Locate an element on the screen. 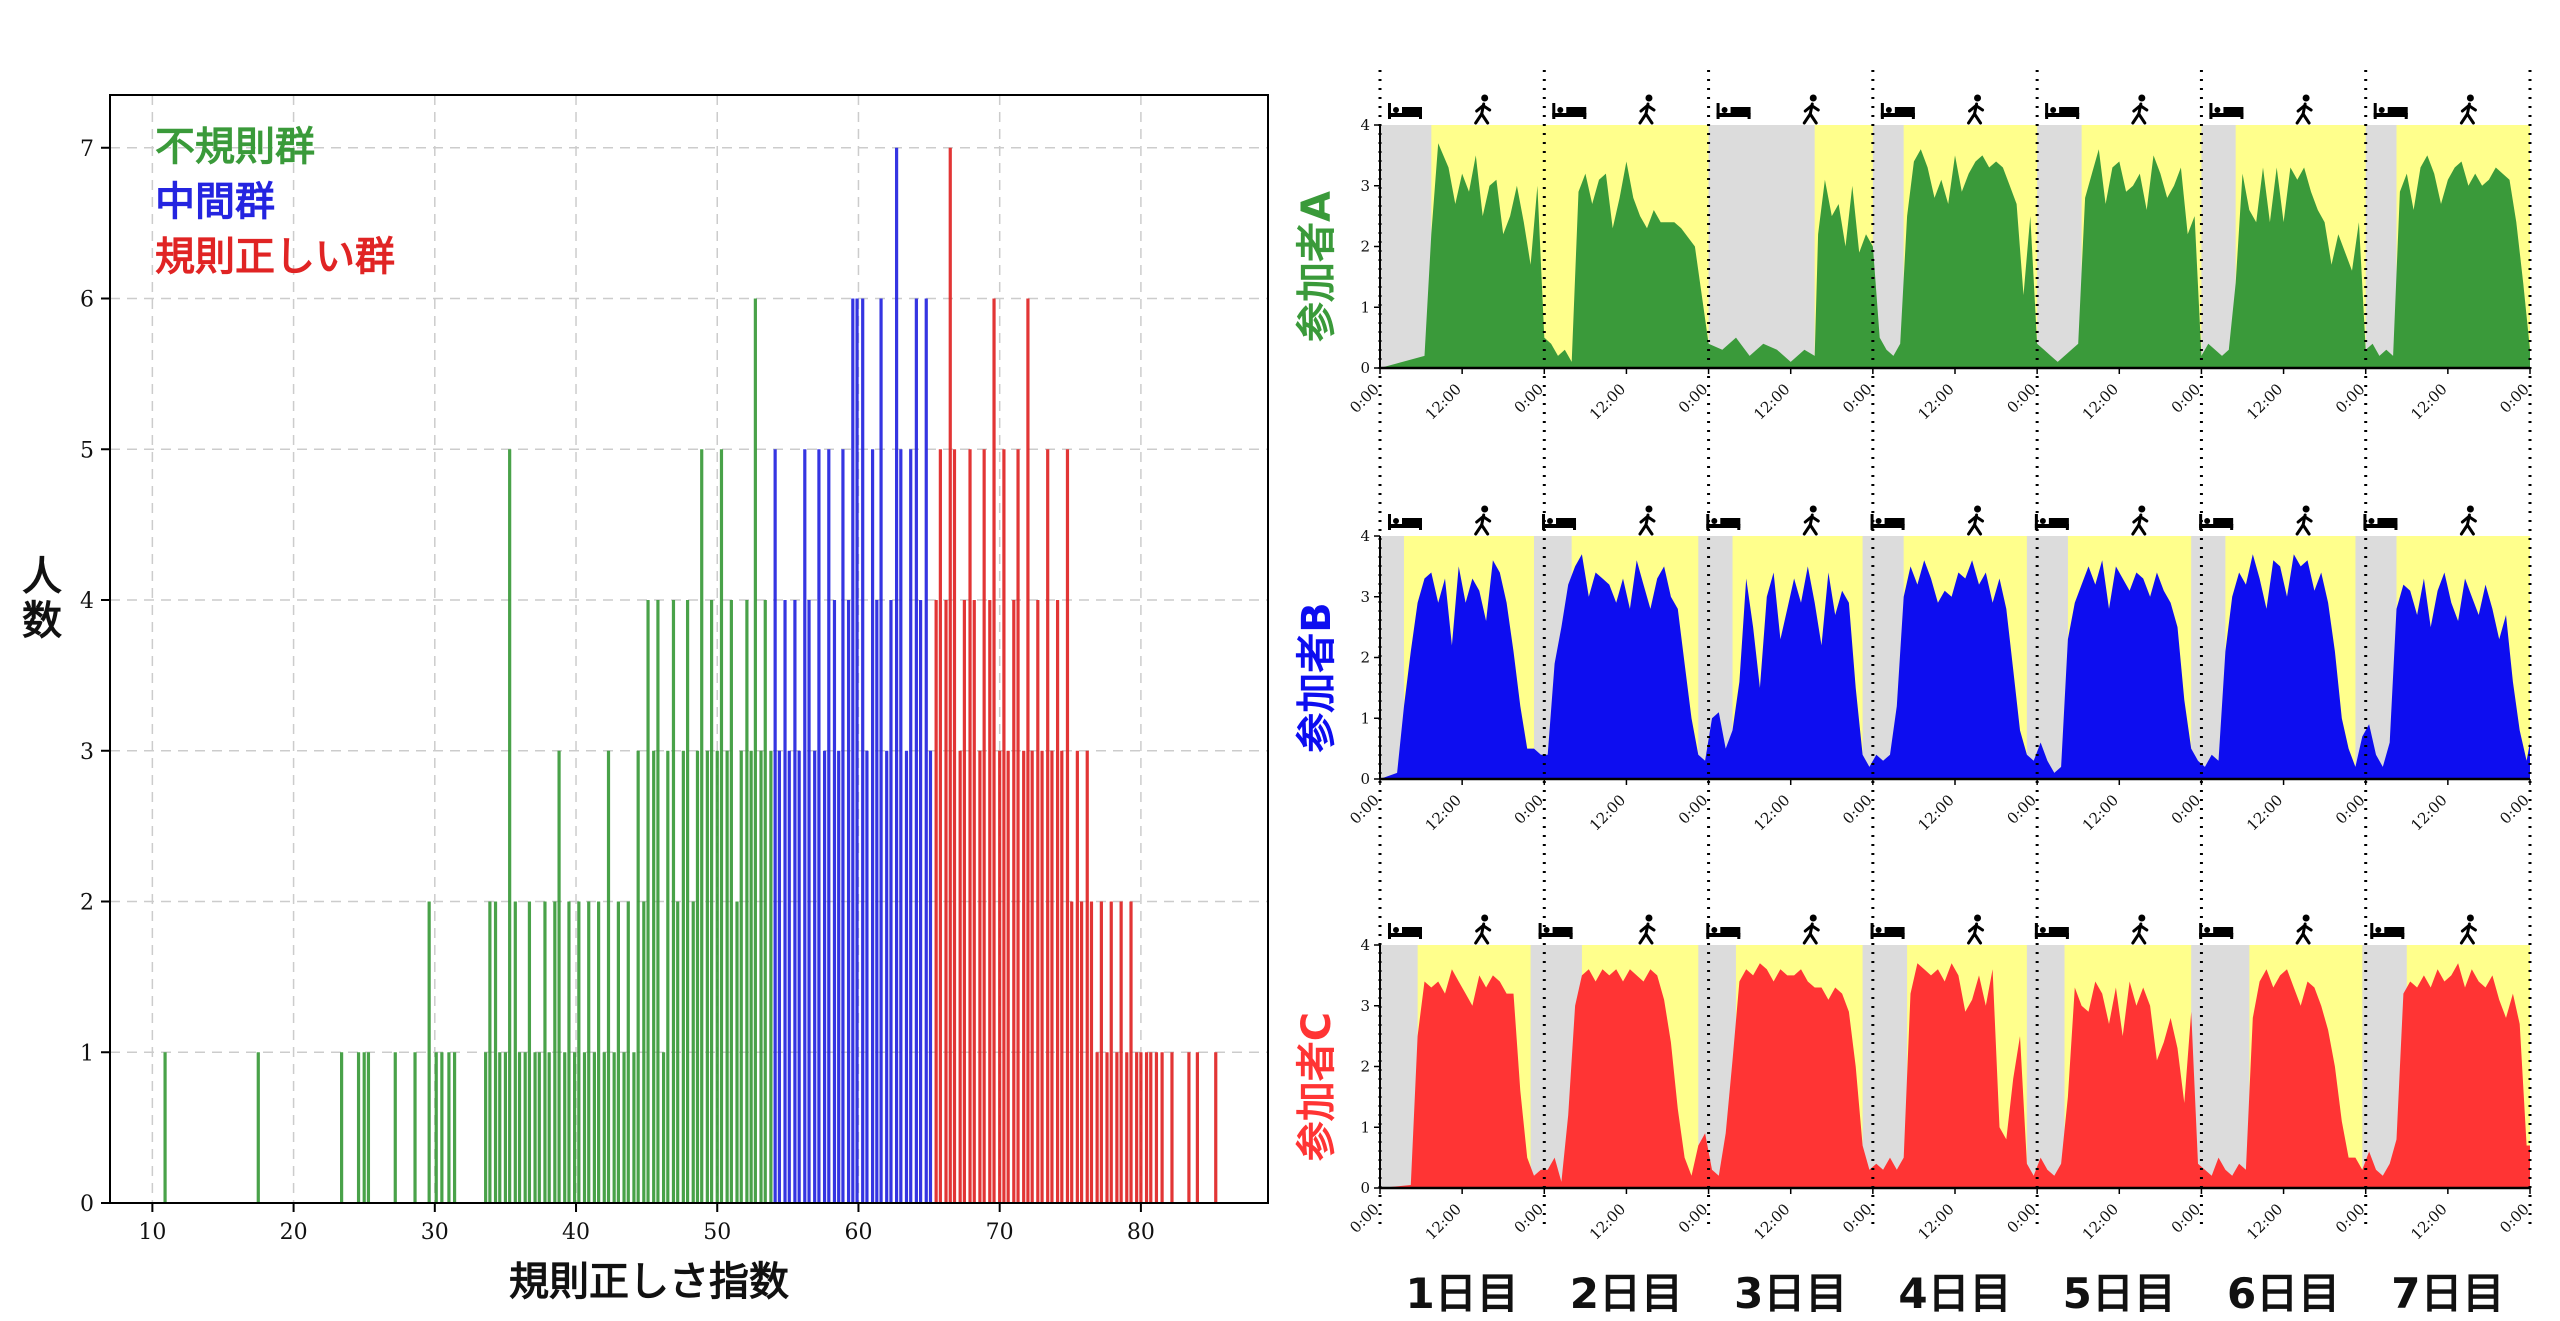  legend-entry: 中間群 is located at coordinates (215, 202).